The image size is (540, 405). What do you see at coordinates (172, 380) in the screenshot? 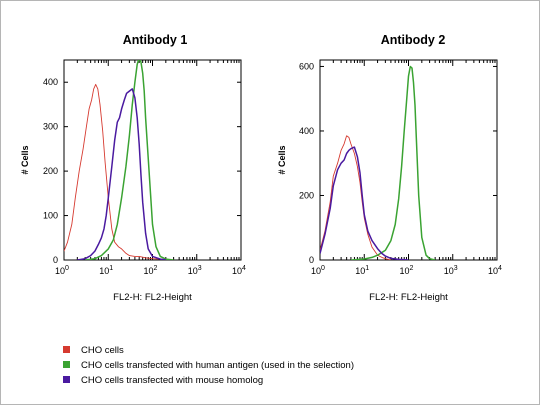
I see `legend-label: CHO cells transfected with mouse homolog` at bounding box center [172, 380].